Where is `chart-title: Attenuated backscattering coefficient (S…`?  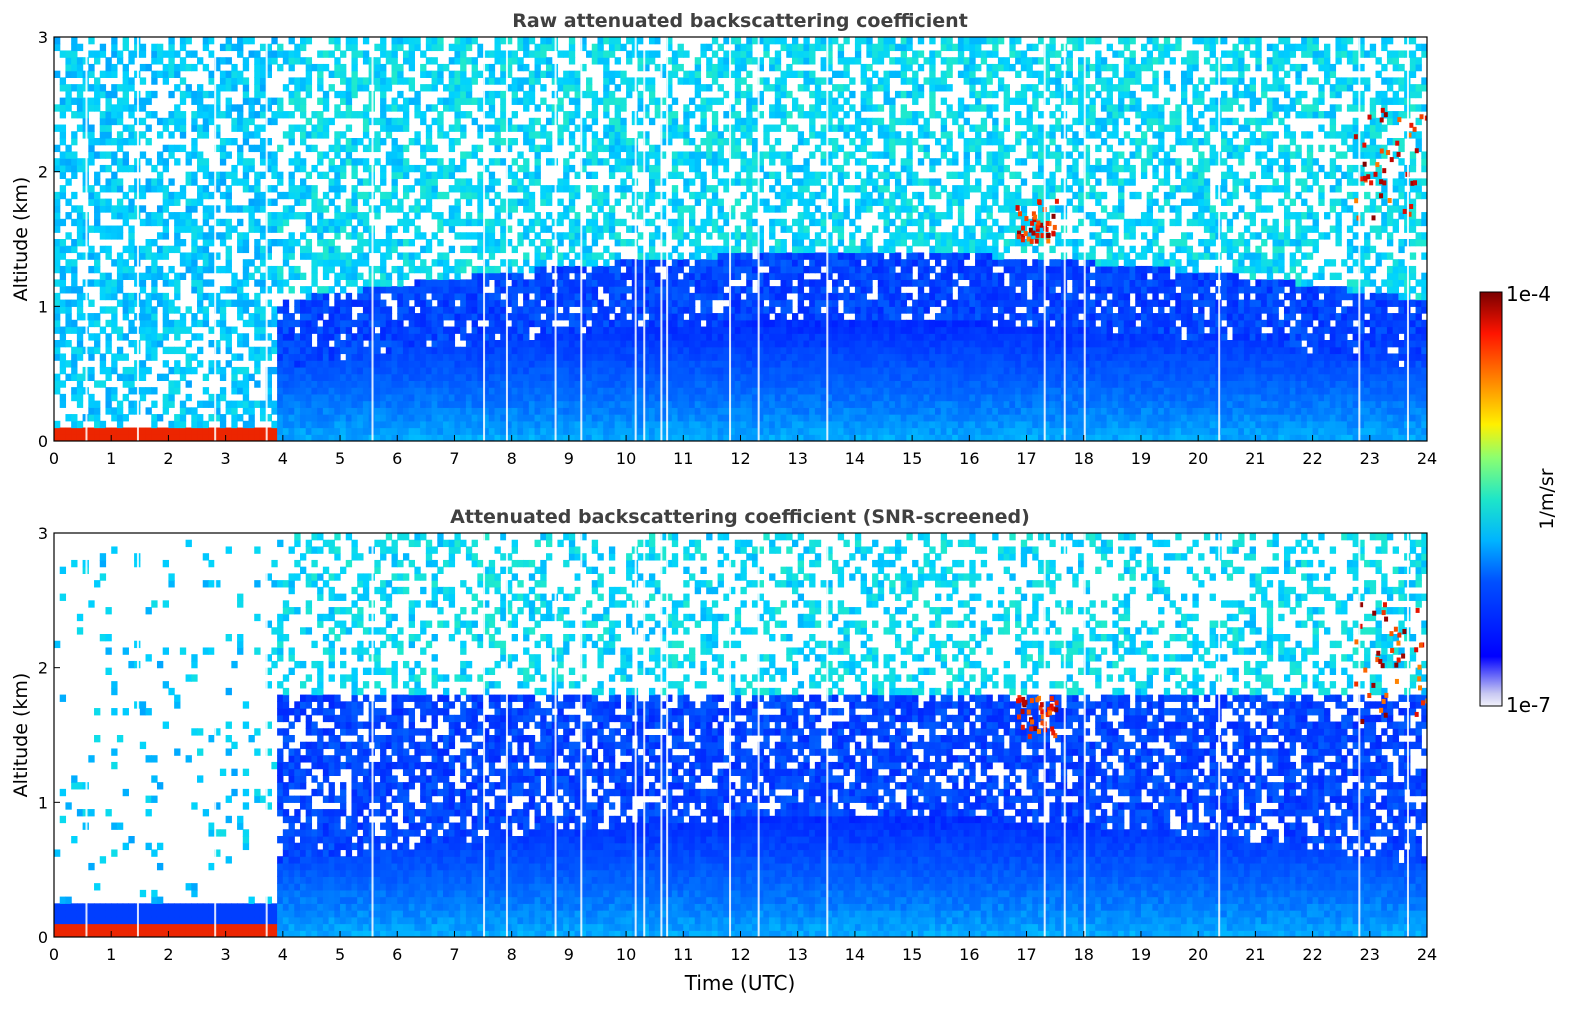
chart-title: Attenuated backscattering coefficient (S… is located at coordinates (740, 517).